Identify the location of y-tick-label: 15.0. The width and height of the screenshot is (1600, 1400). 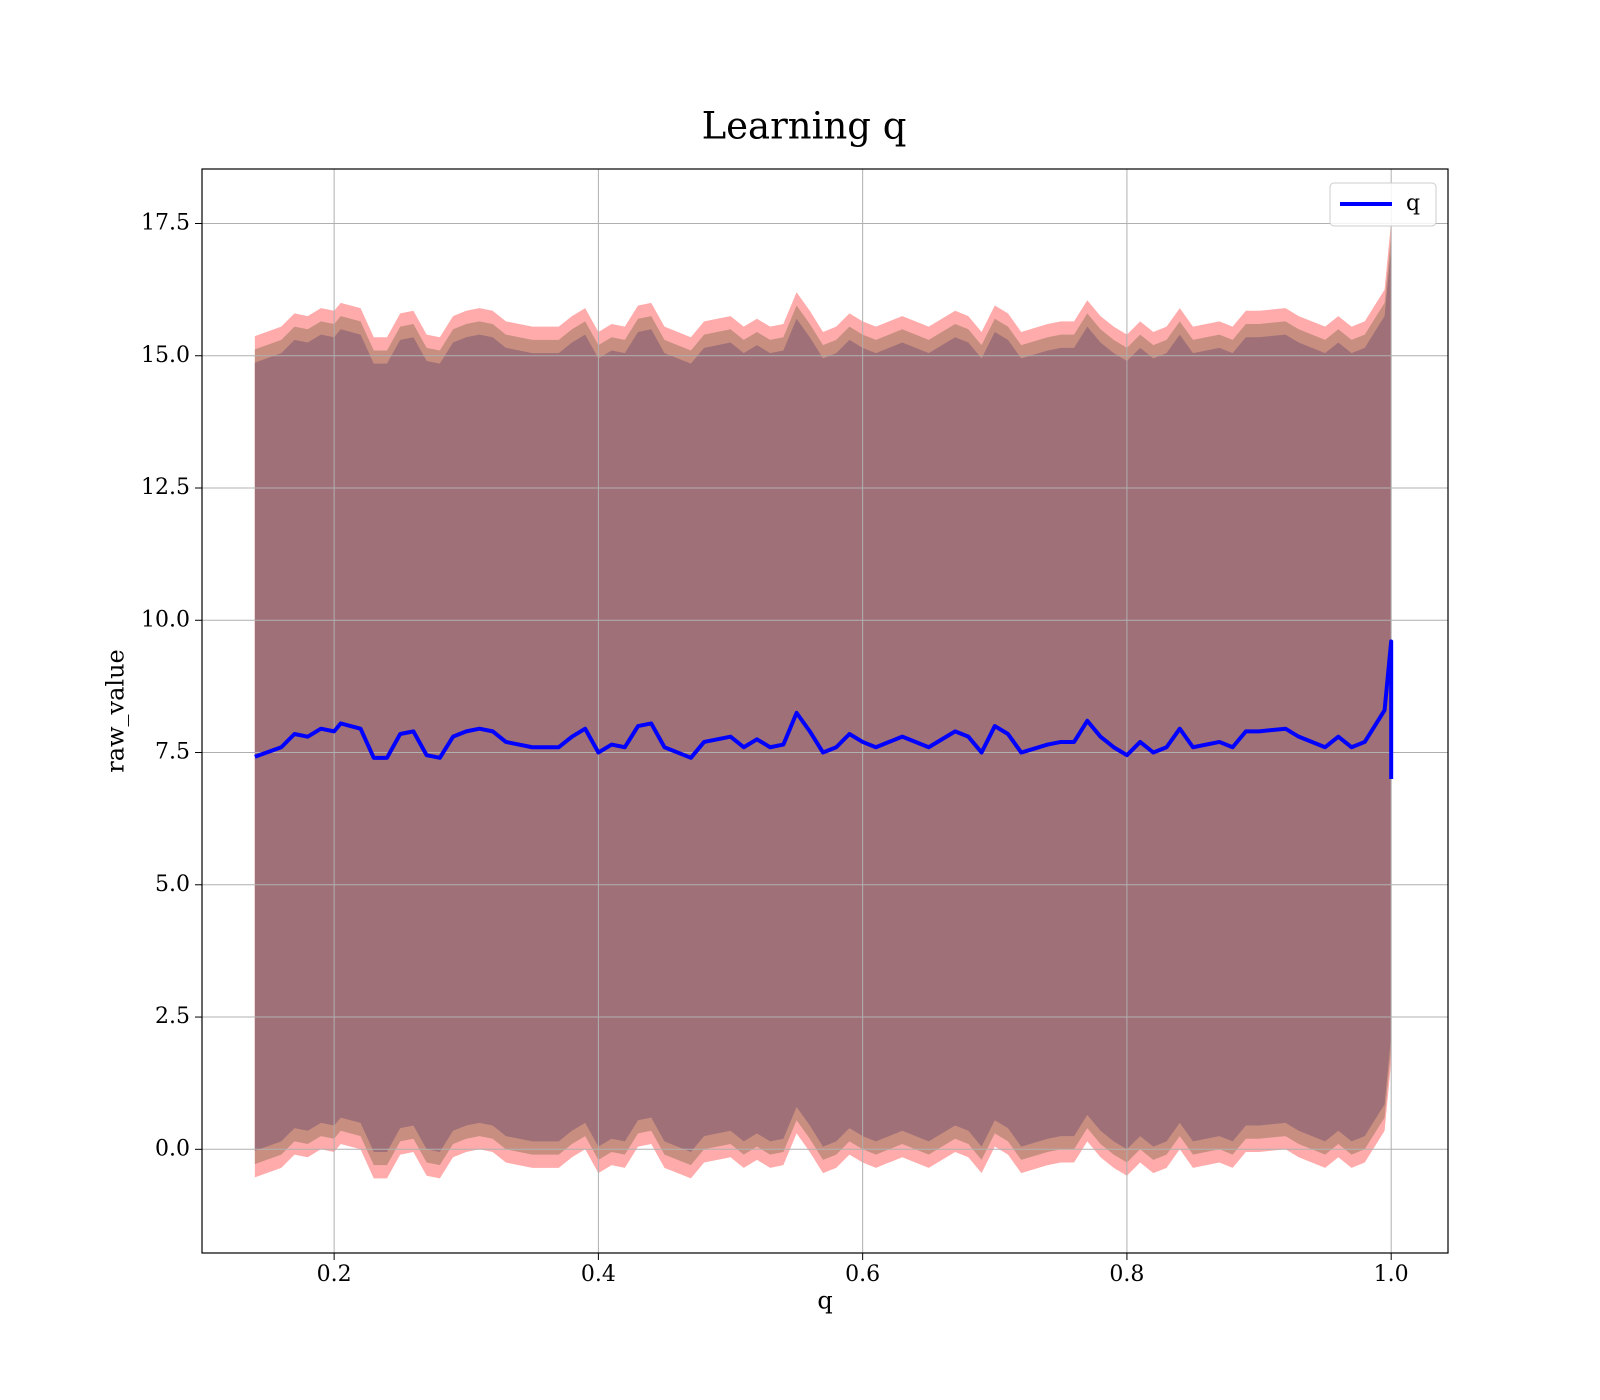
(165, 355).